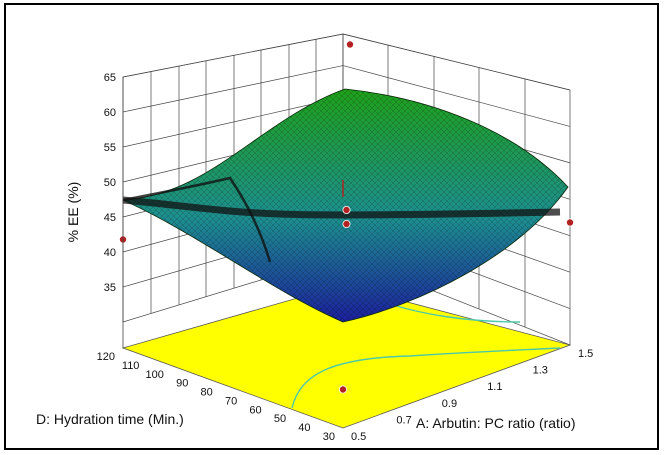 Image resolution: width=665 pixels, height=455 pixels. I want to click on y-tick-label: 70, so click(231, 401).